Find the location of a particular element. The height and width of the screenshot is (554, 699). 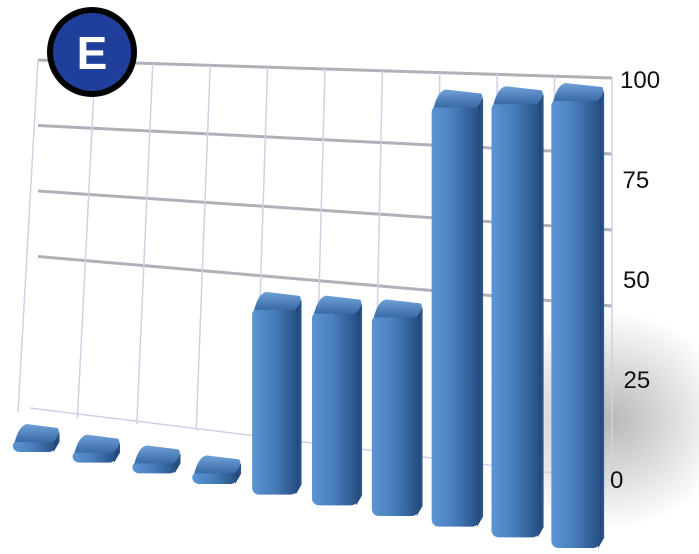

badge-circle is located at coordinates (92, 52).